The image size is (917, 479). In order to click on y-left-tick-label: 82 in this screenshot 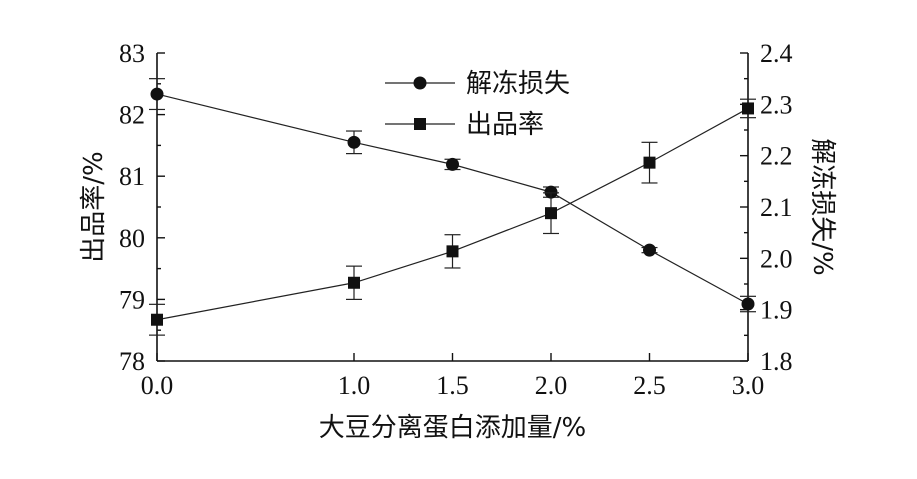, I will do `click(132, 115)`.